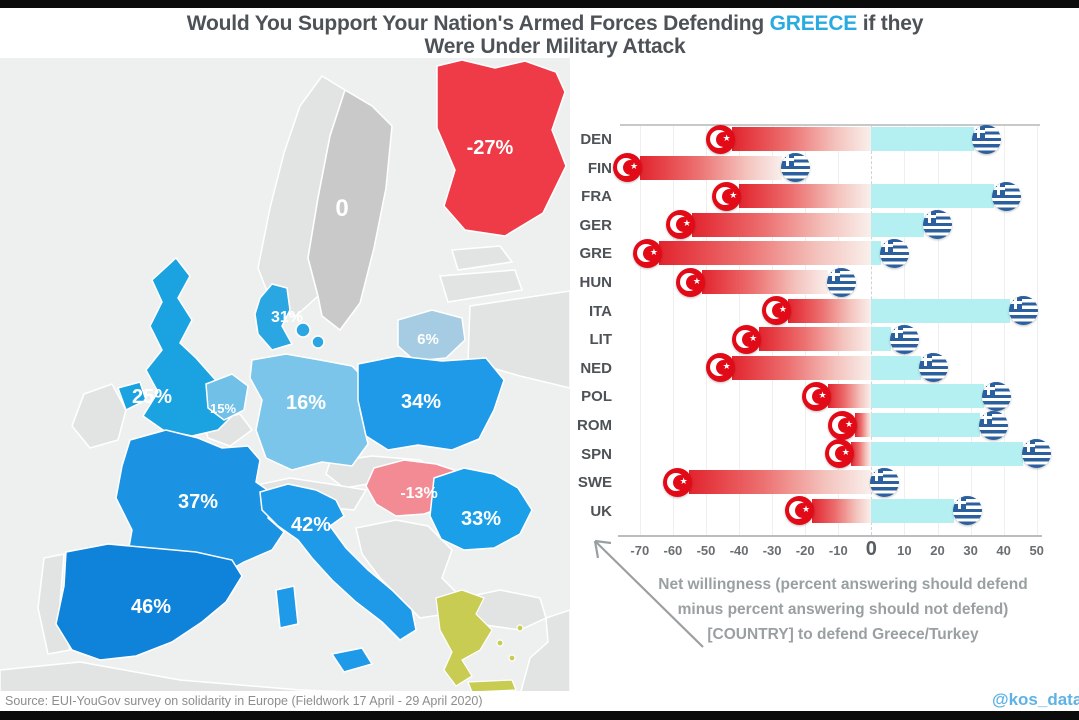  What do you see at coordinates (871, 549) in the screenshot?
I see `x-tick-label: 0` at bounding box center [871, 549].